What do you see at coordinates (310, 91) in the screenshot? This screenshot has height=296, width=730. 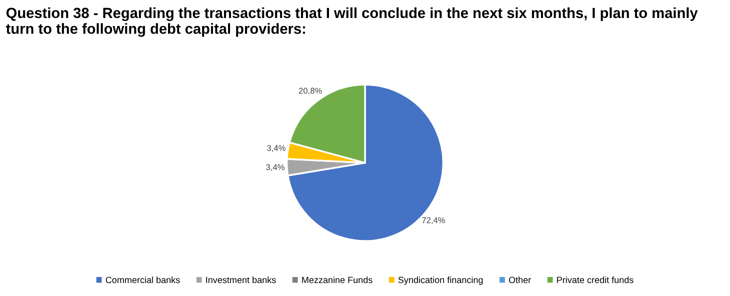 I see `data-label: 20,8%` at bounding box center [310, 91].